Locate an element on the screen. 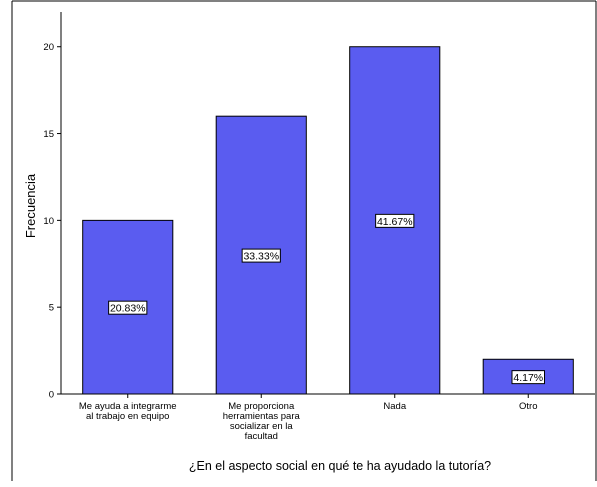 The image size is (597, 487). y-tick-label: 20 is located at coordinates (48, 47).